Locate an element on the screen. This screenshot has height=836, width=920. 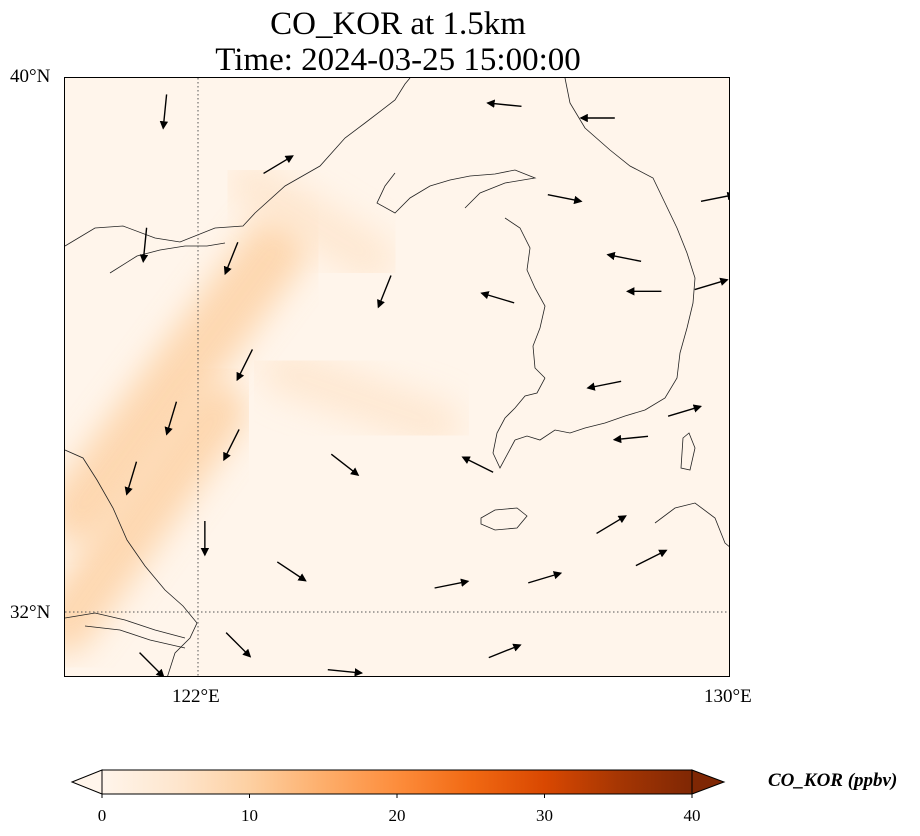
colorbar-tick-label-20: 20 is located at coordinates (397, 815).